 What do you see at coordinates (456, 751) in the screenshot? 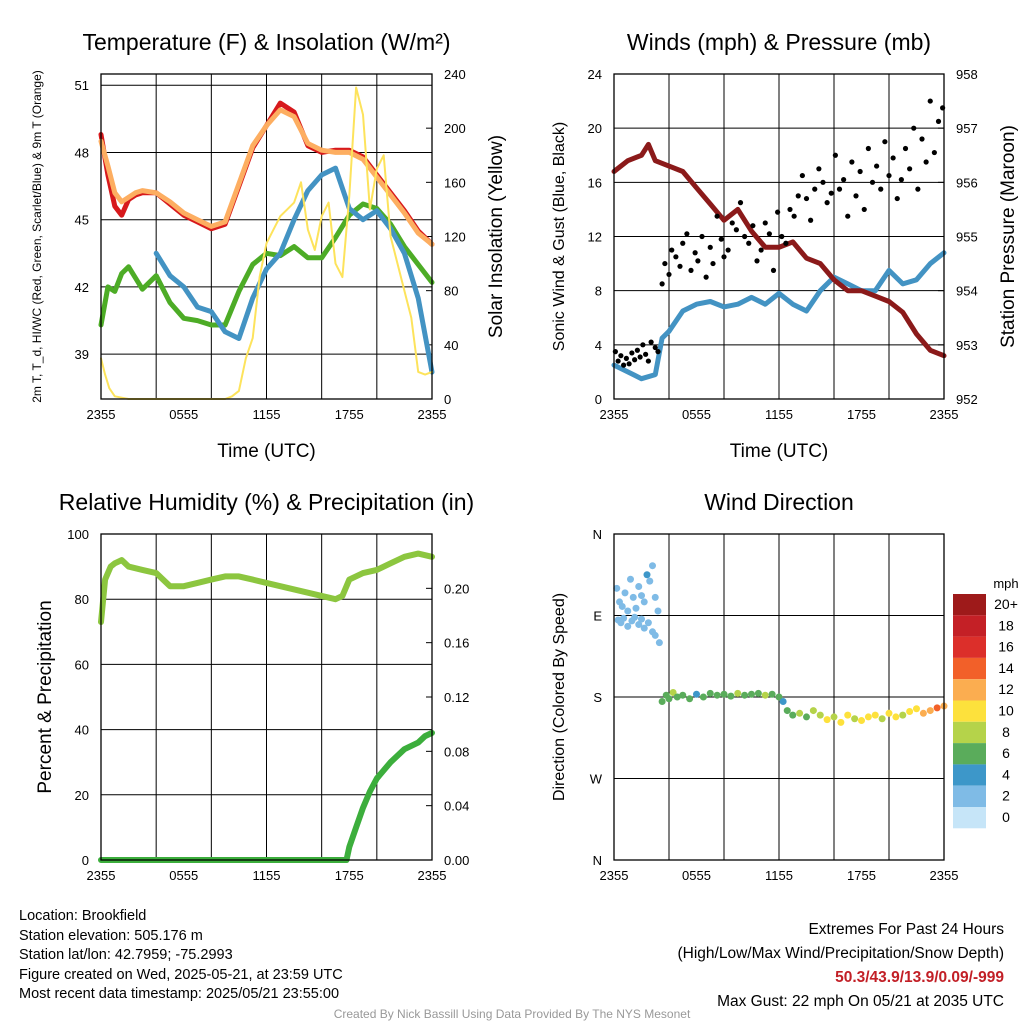
I see `y-tick-label-right: 0.08` at bounding box center [456, 751].